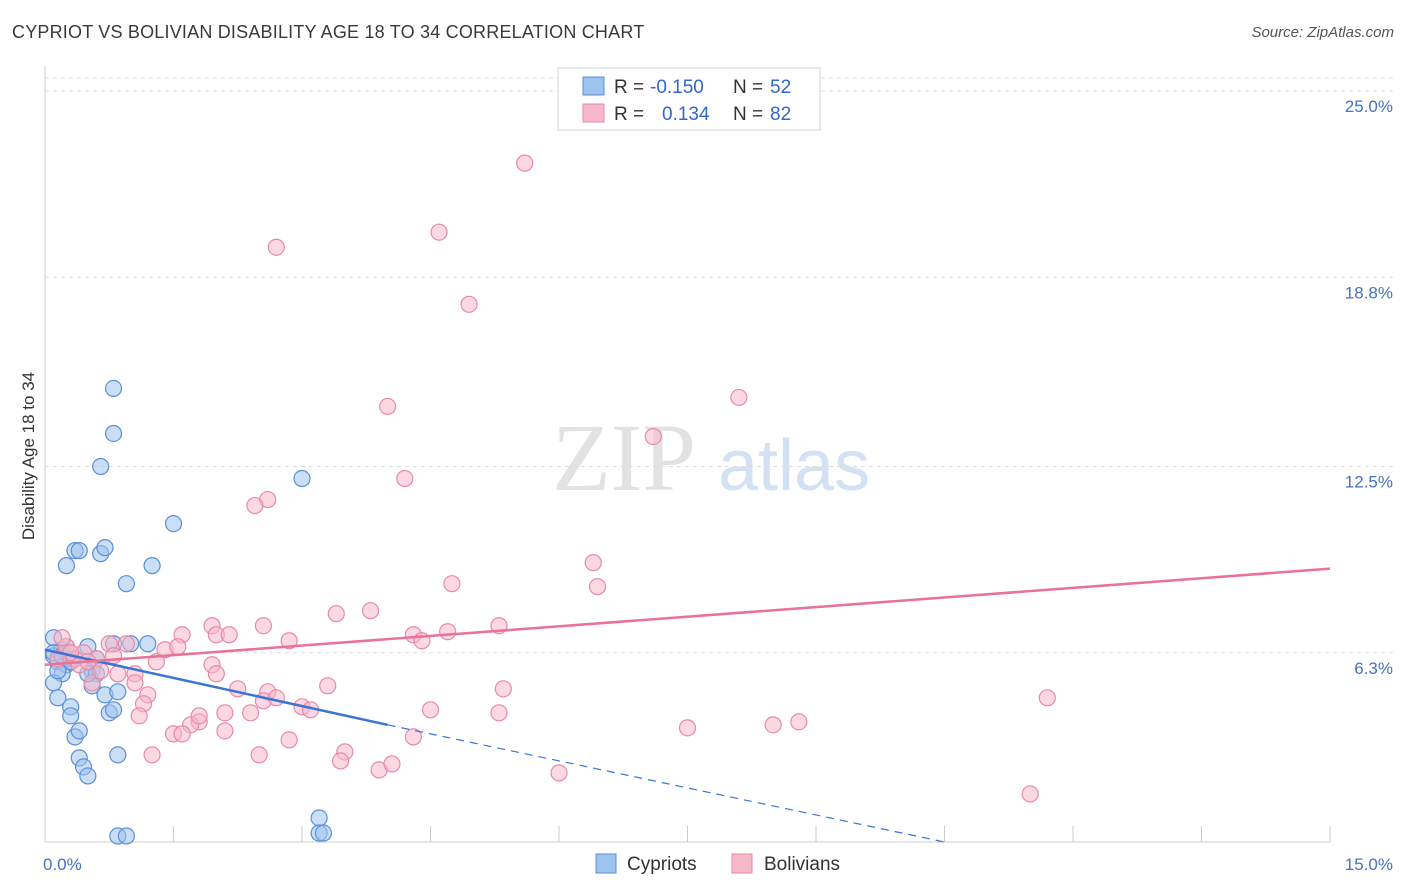 Image resolution: width=1406 pixels, height=892 pixels. What do you see at coordinates (1369, 864) in the screenshot?
I see `x-tick-label: 15.0%` at bounding box center [1369, 864].